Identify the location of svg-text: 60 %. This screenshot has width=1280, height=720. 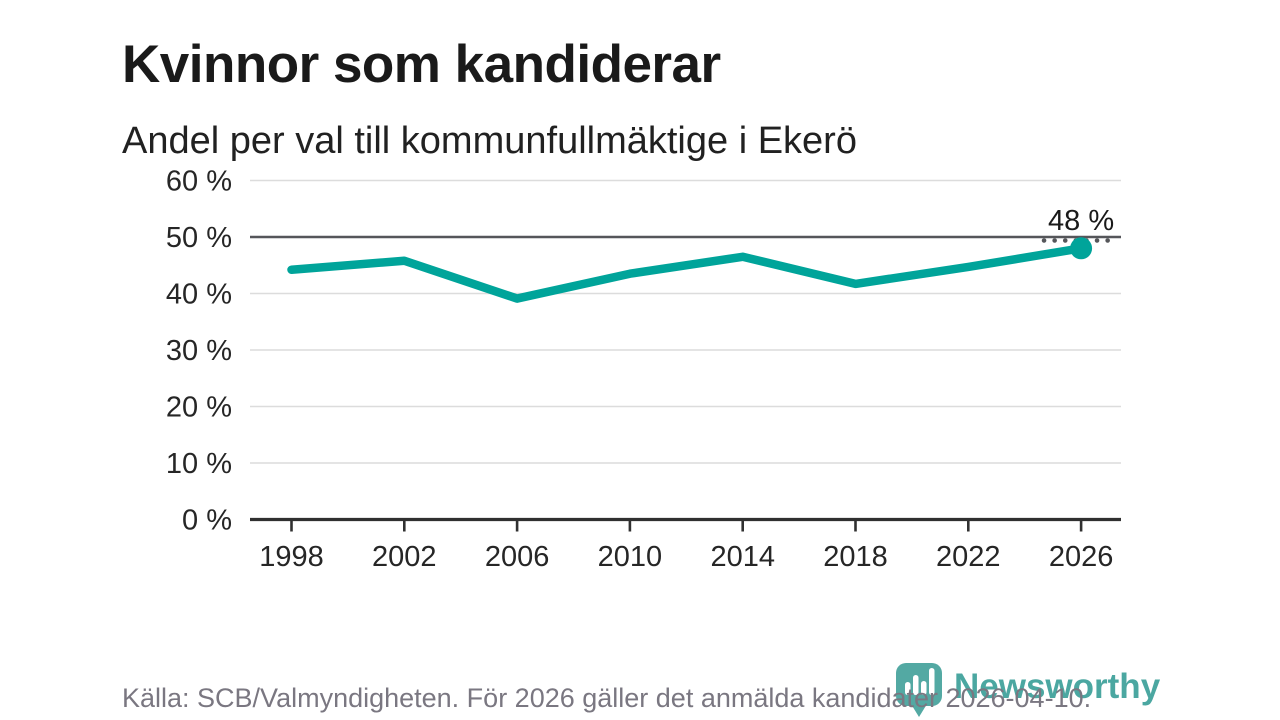
(199, 182).